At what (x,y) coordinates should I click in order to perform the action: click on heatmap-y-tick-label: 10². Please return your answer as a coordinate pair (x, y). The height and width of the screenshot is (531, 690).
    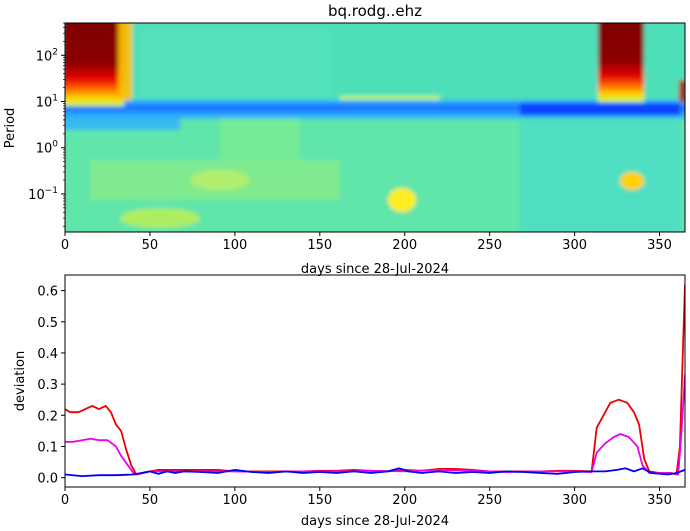
    Looking at the image, I should click on (47, 55).